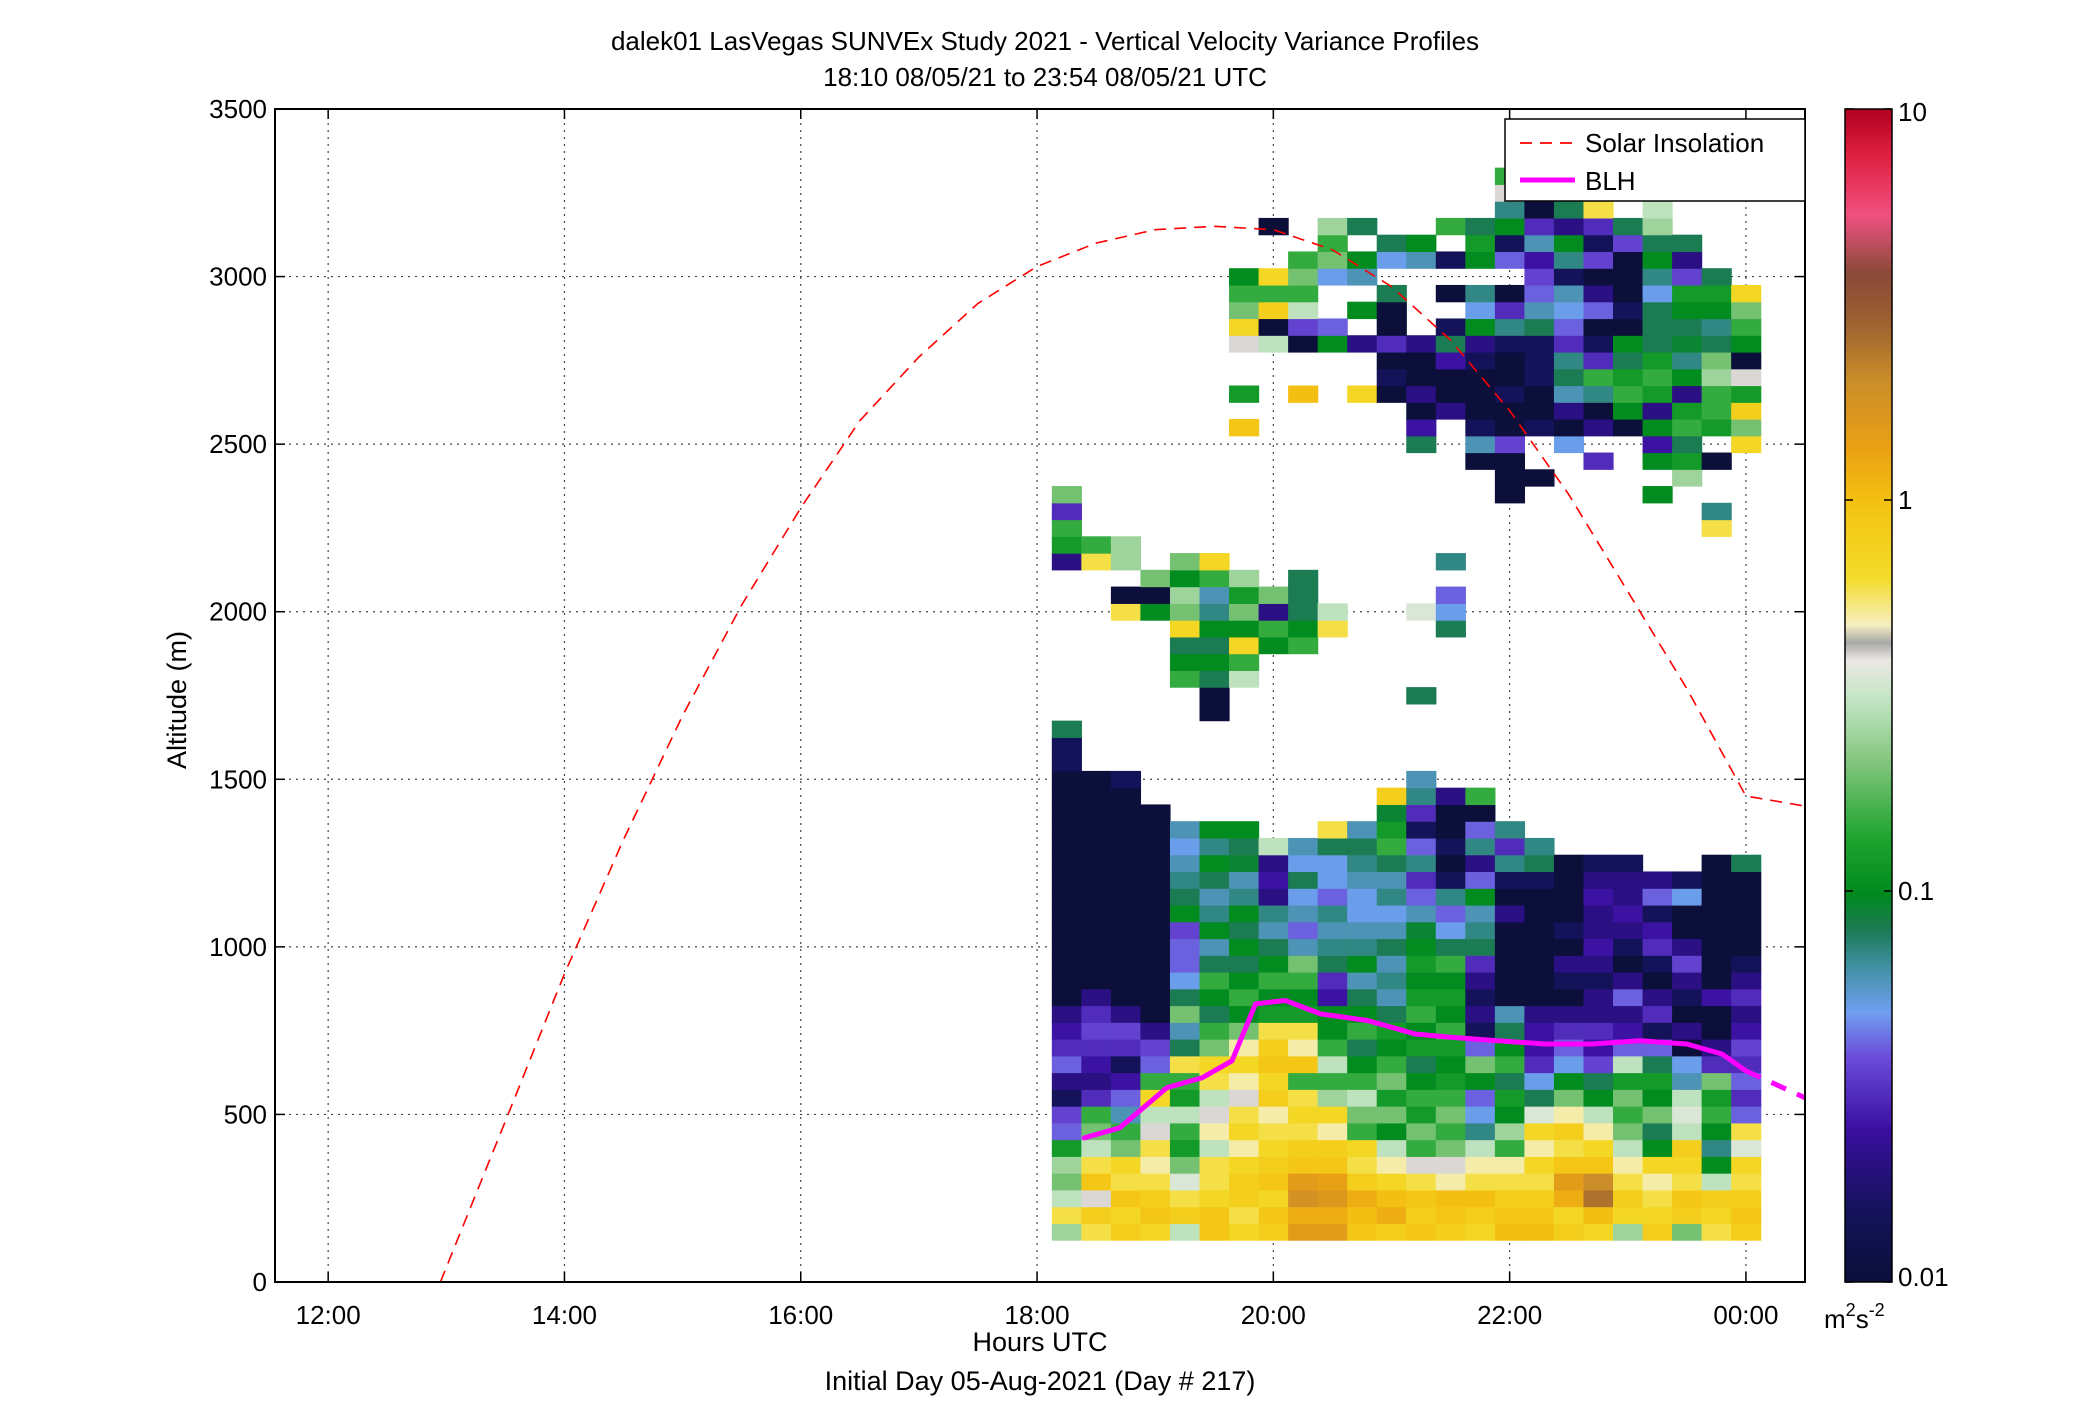 Image resolution: width=2098 pixels, height=1425 pixels. I want to click on y-tick-label: 1000, so click(238, 947).